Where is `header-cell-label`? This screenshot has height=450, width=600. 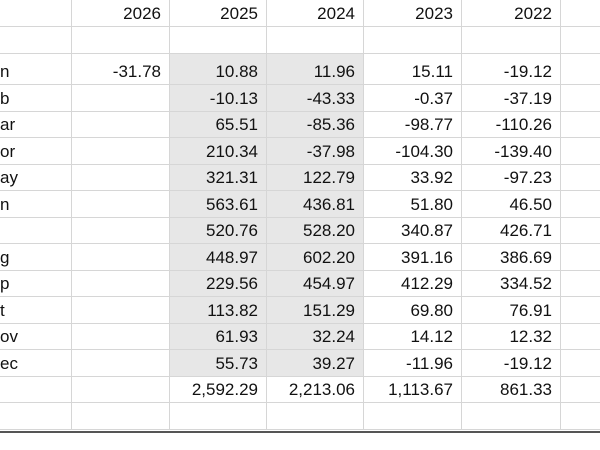 header-cell-label is located at coordinates (36, 13).